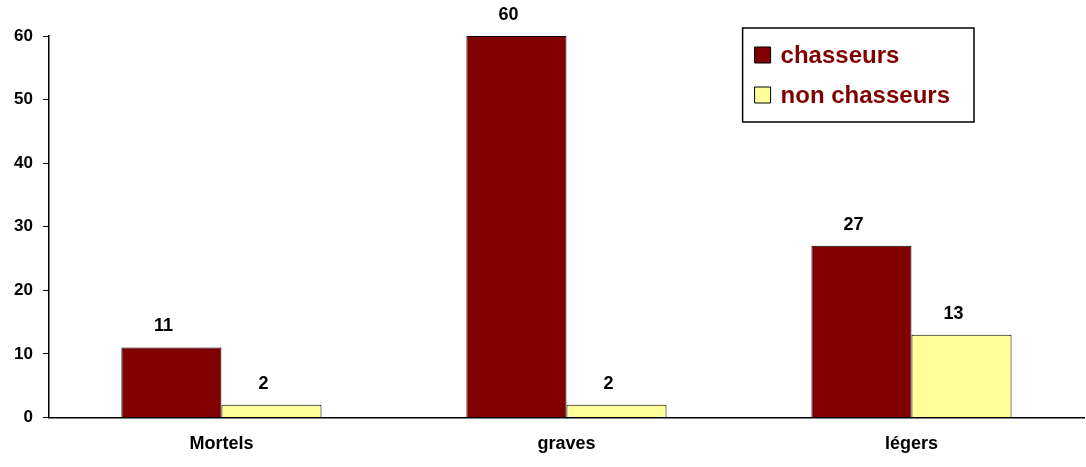 Image resolution: width=1086 pixels, height=467 pixels. What do you see at coordinates (23, 99) in the screenshot?
I see `y-tick-label: 50` at bounding box center [23, 99].